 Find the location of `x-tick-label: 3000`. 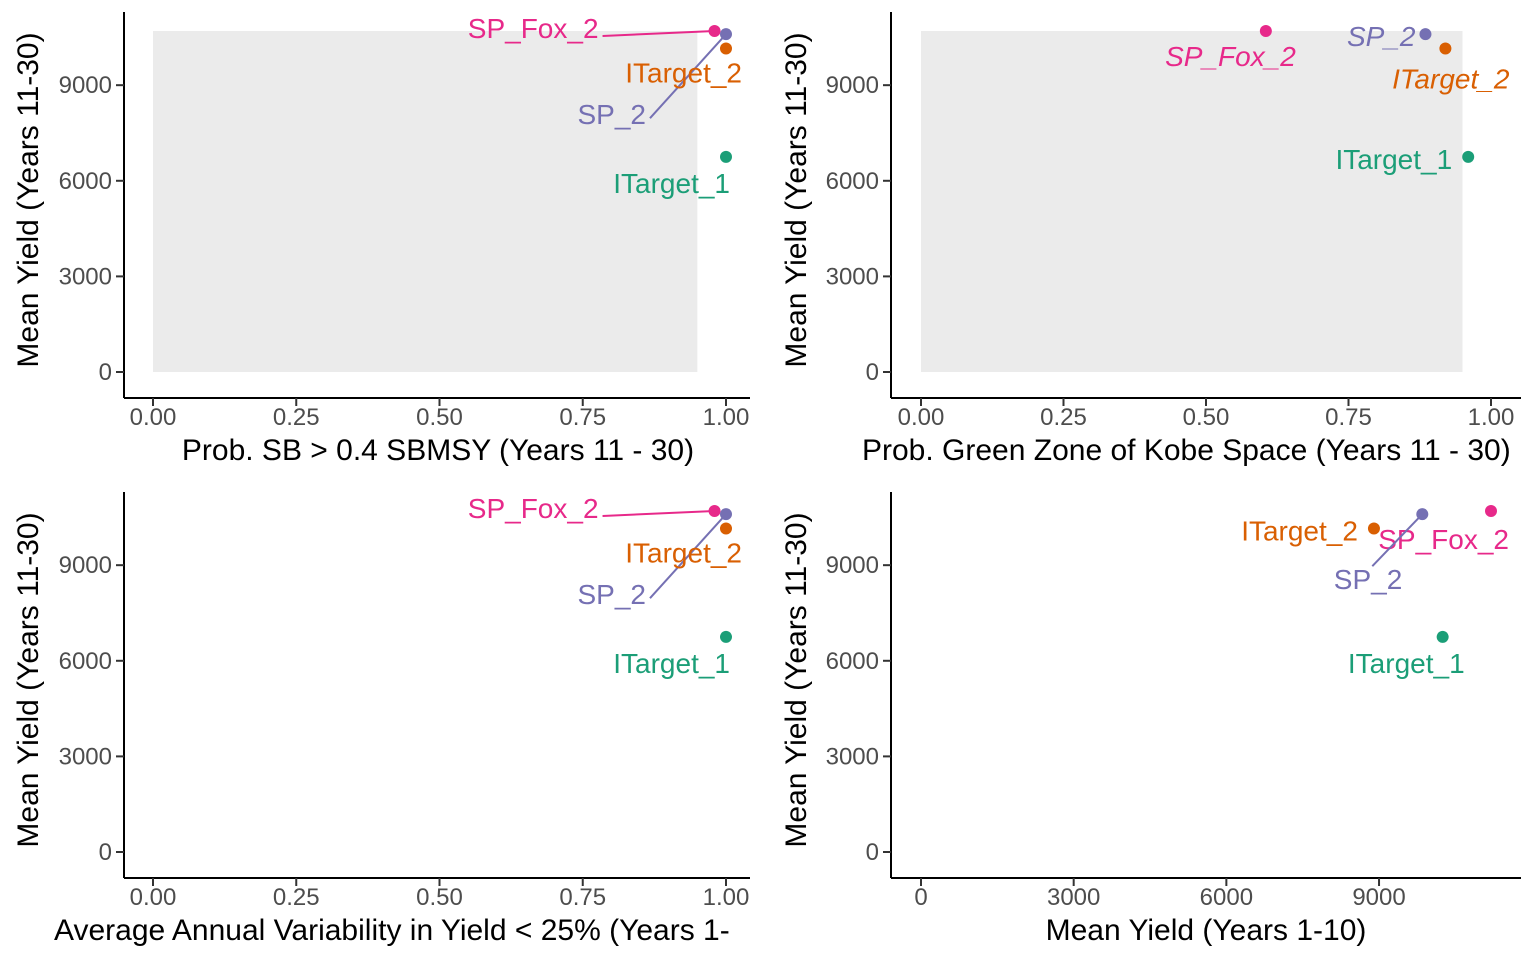

x-tick-label: 3000 is located at coordinates (1073, 897).